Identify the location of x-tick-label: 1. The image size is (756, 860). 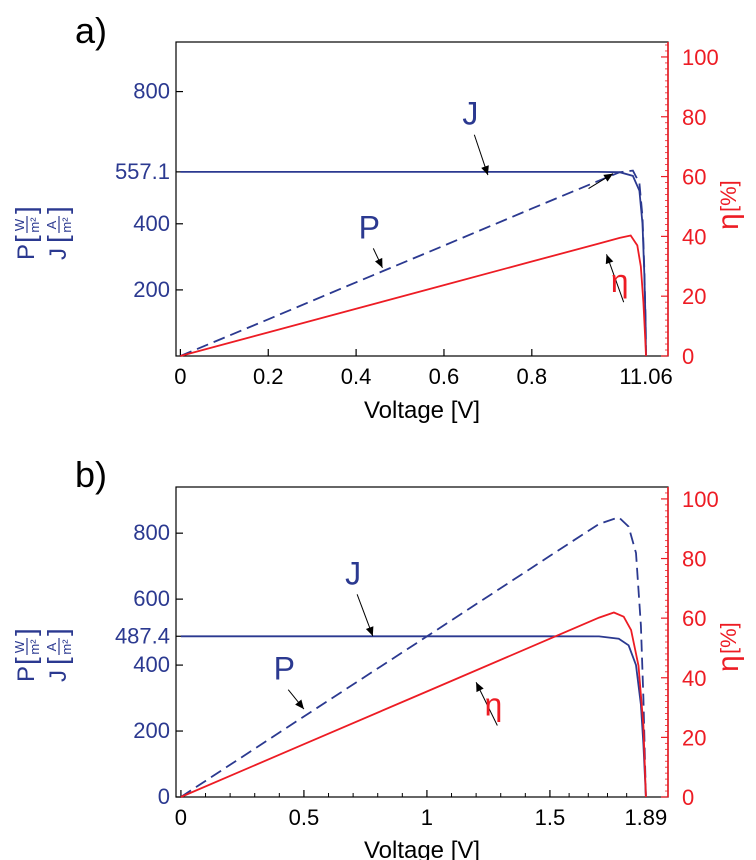
(427, 817).